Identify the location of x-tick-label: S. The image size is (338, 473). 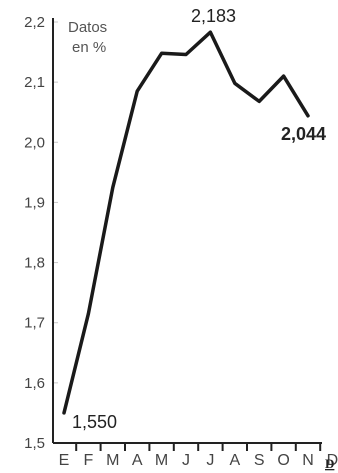
(259, 460).